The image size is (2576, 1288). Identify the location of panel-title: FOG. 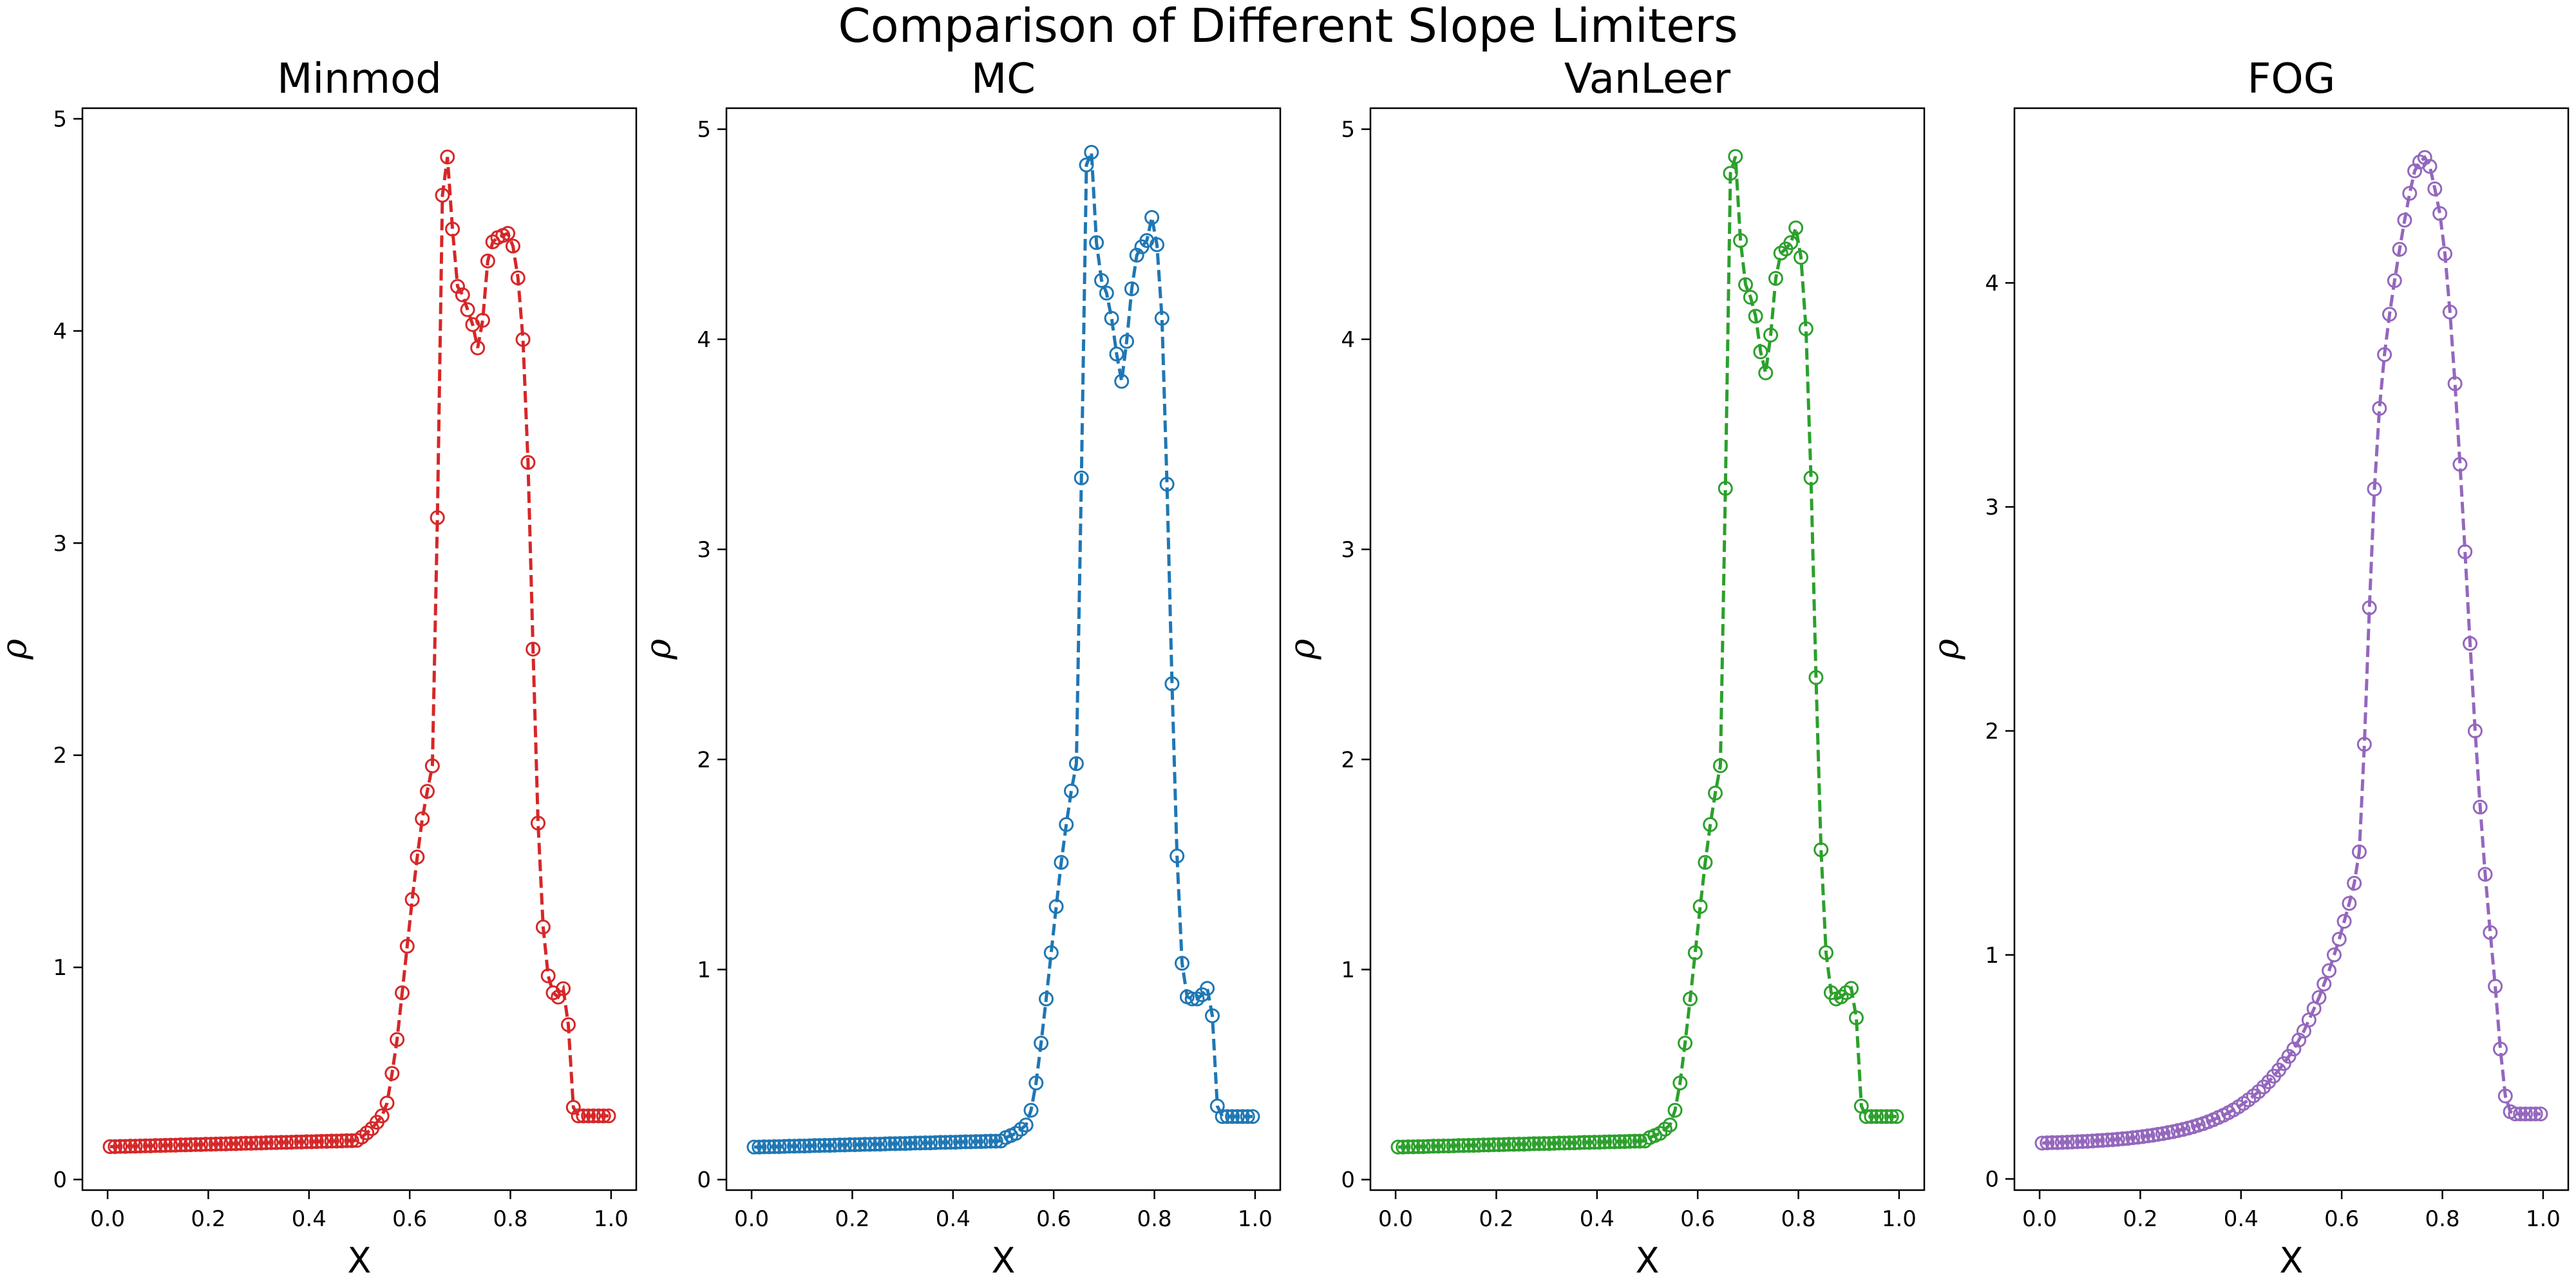
(2292, 79).